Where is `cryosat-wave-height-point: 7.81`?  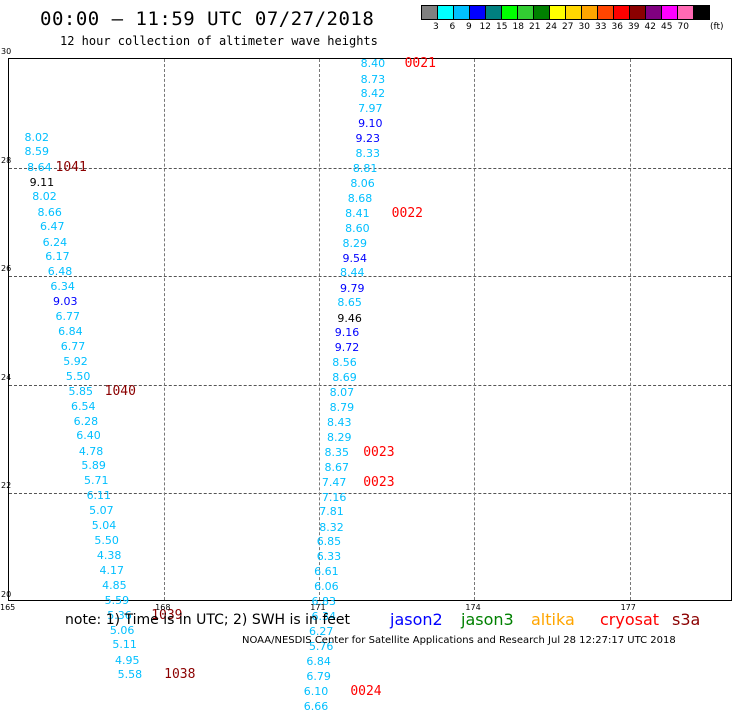
cryosat-wave-height-point: 7.81 is located at coordinates (331, 512).